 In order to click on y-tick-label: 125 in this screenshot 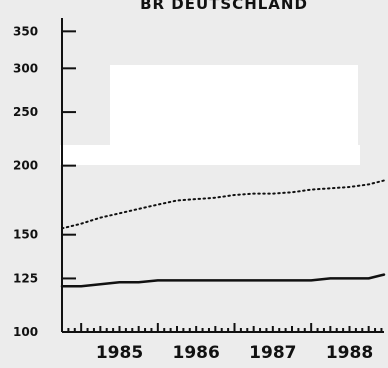, I will do `click(25, 278)`.